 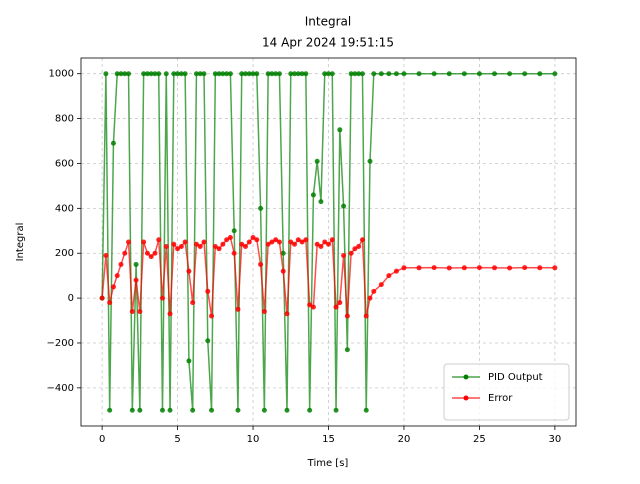 What do you see at coordinates (64, 163) in the screenshot?
I see `y-tick-label: 600` at bounding box center [64, 163].